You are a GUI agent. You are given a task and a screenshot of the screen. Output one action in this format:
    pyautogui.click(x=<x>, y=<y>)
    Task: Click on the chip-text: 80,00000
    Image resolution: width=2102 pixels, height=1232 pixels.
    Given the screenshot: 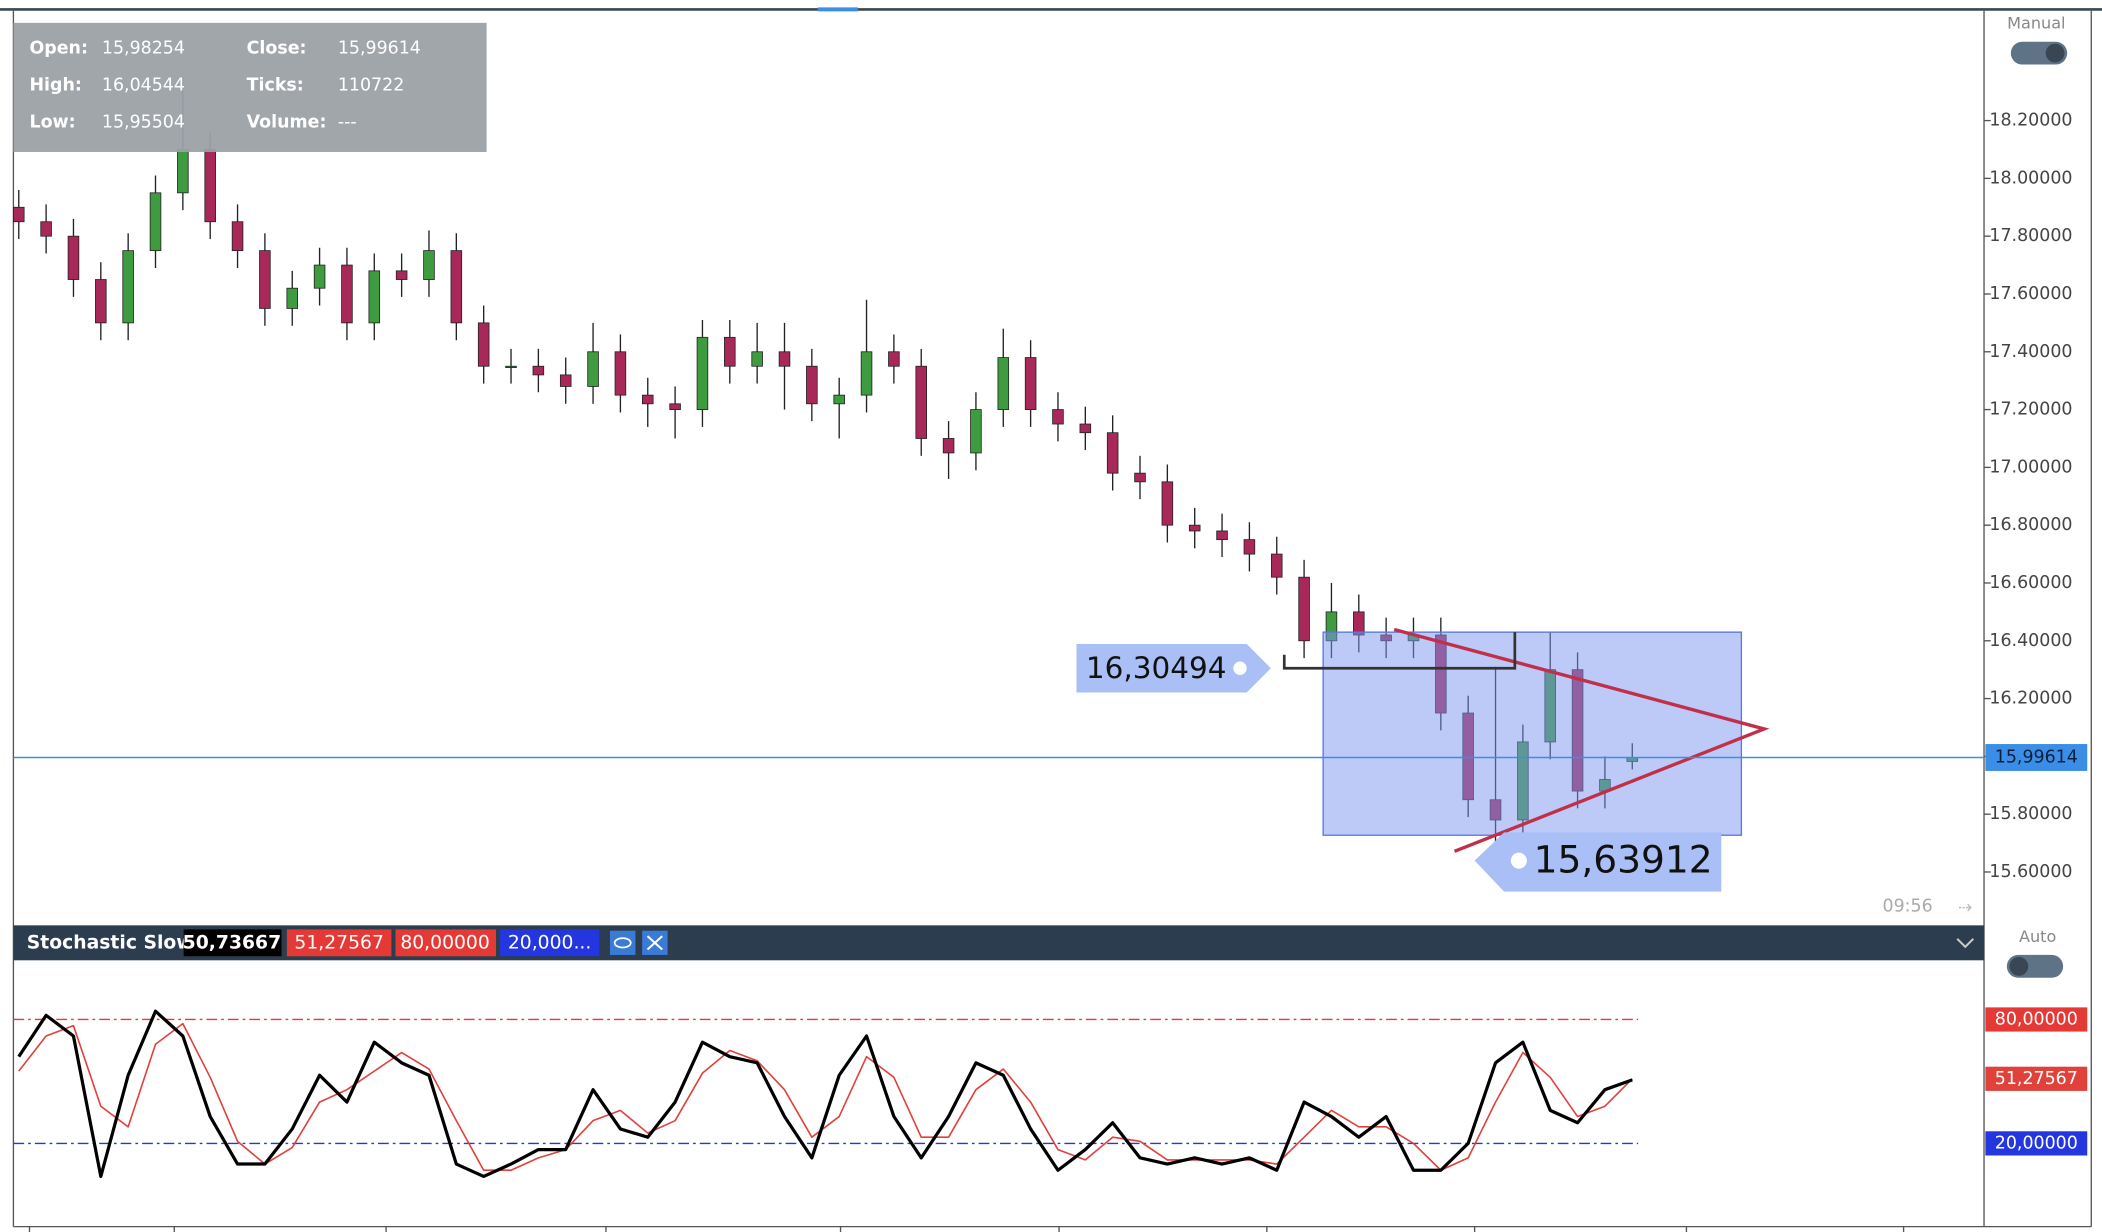 What is the action you would take?
    pyautogui.click(x=444, y=942)
    